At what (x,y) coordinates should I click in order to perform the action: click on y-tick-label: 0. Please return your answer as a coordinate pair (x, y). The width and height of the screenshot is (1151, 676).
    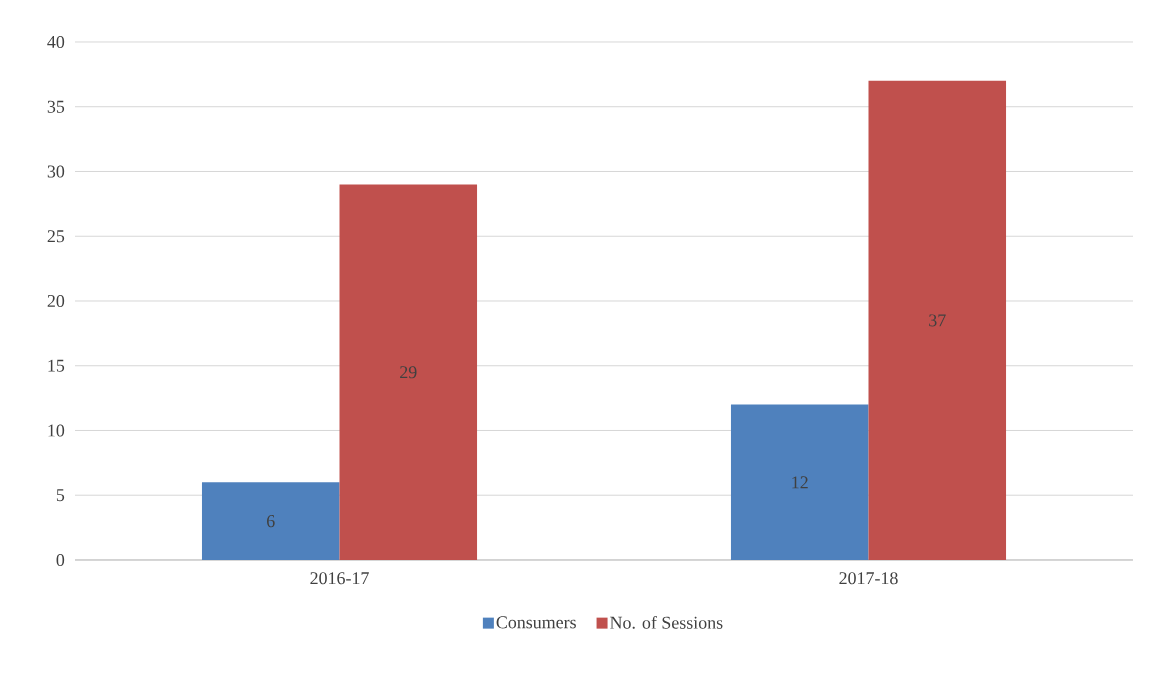
    Looking at the image, I should click on (60, 560).